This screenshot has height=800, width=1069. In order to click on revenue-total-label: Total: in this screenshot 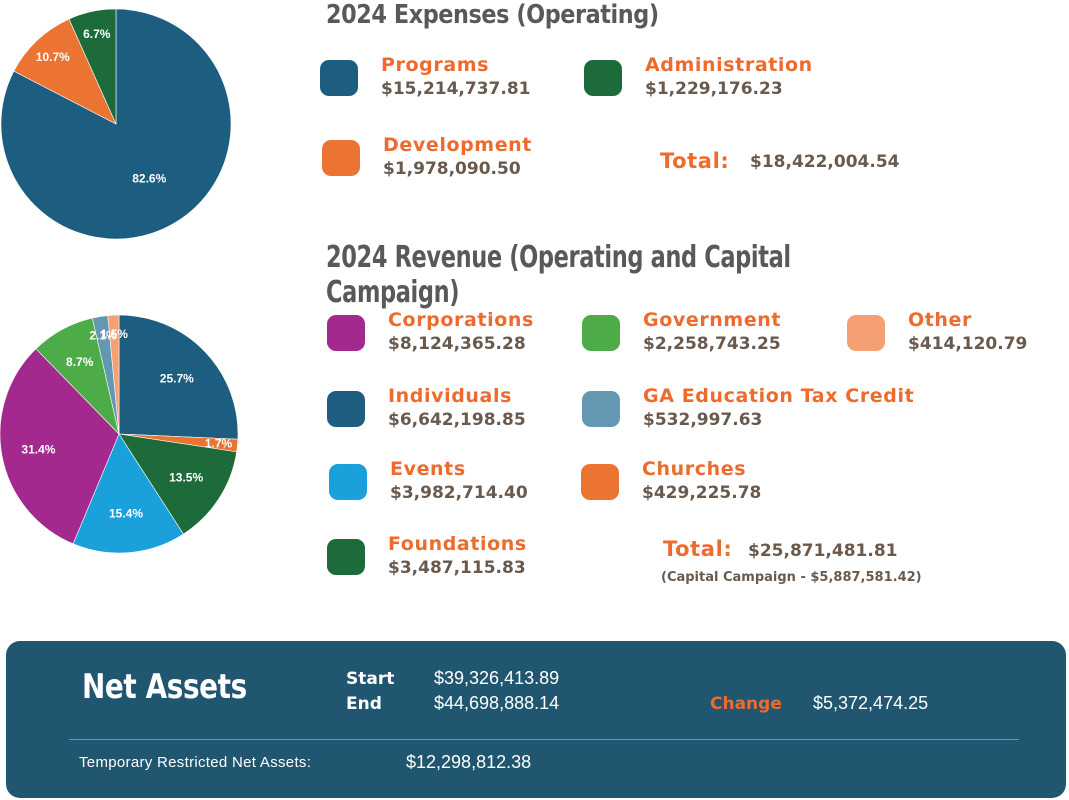, I will do `click(698, 549)`.